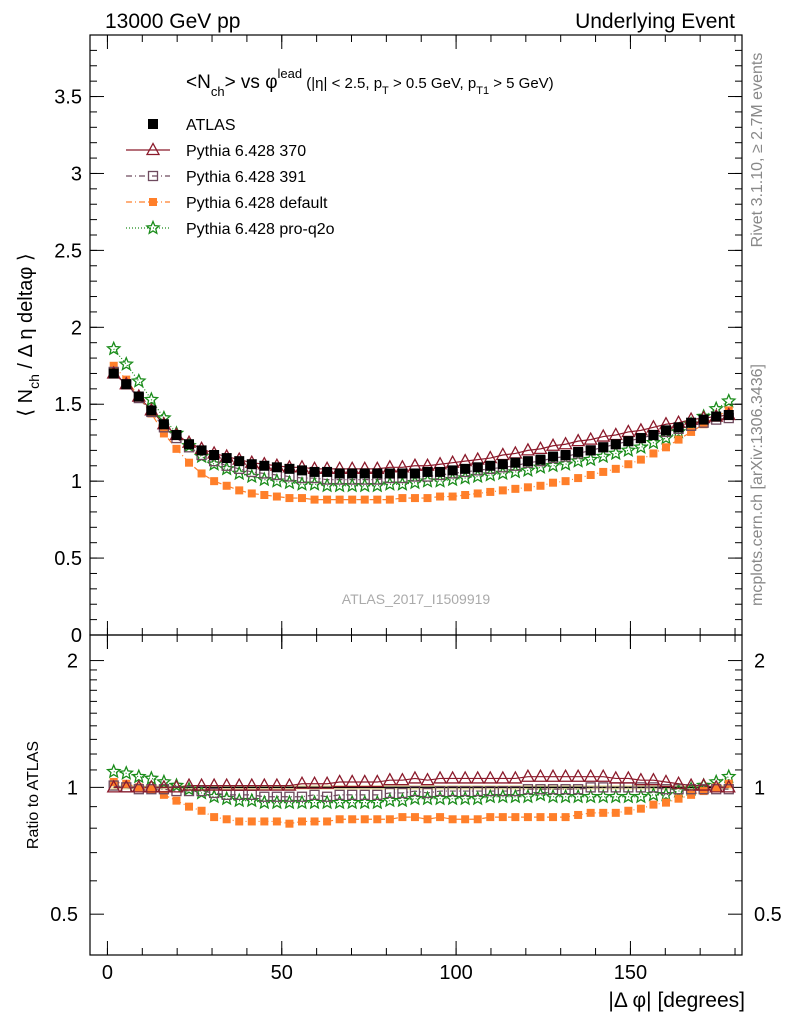 The image size is (786, 1024). I want to click on legend-label: ATLAS, so click(211, 125).